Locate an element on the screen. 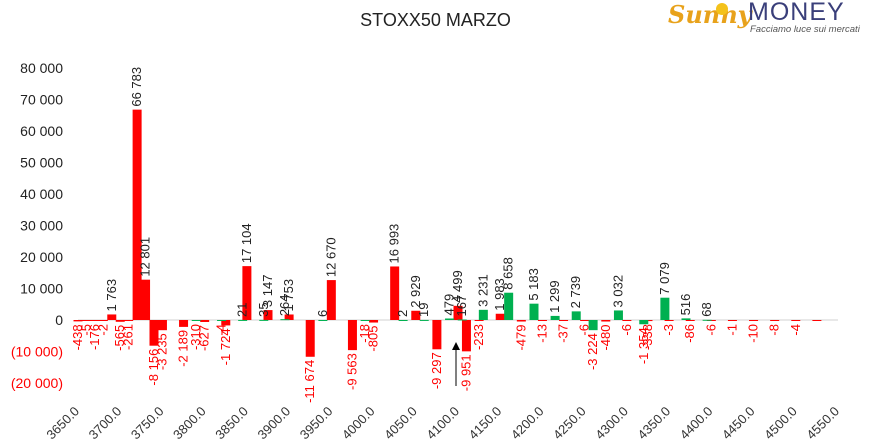  data-label: 7 079 is located at coordinates (664, 278).